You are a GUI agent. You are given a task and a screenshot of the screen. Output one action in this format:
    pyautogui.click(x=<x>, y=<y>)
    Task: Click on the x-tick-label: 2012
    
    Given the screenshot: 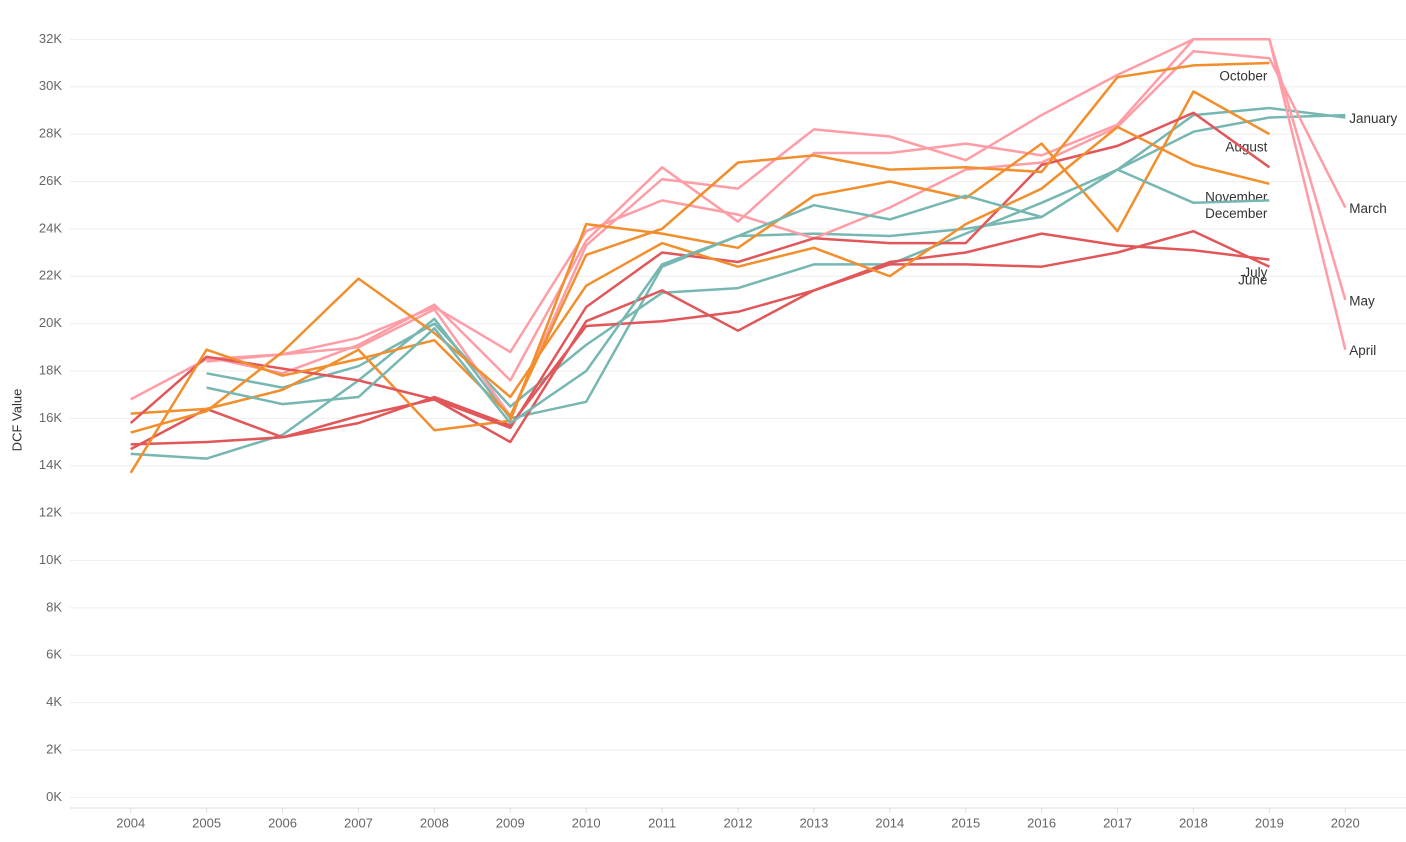 What is the action you would take?
    pyautogui.click(x=738, y=822)
    